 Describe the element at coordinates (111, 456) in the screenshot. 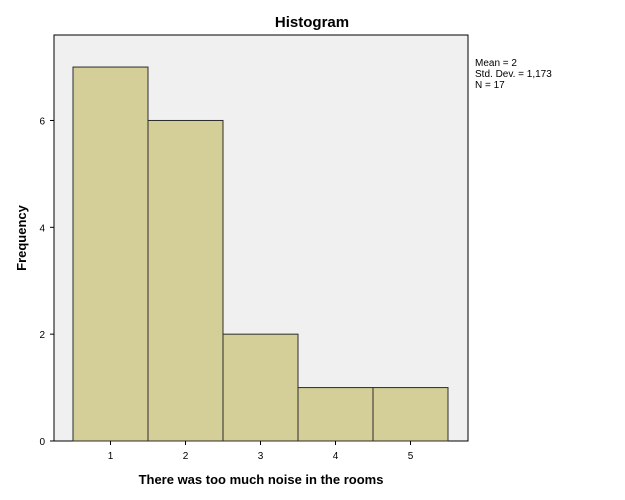

I see `x-tick-label: 1` at that location.